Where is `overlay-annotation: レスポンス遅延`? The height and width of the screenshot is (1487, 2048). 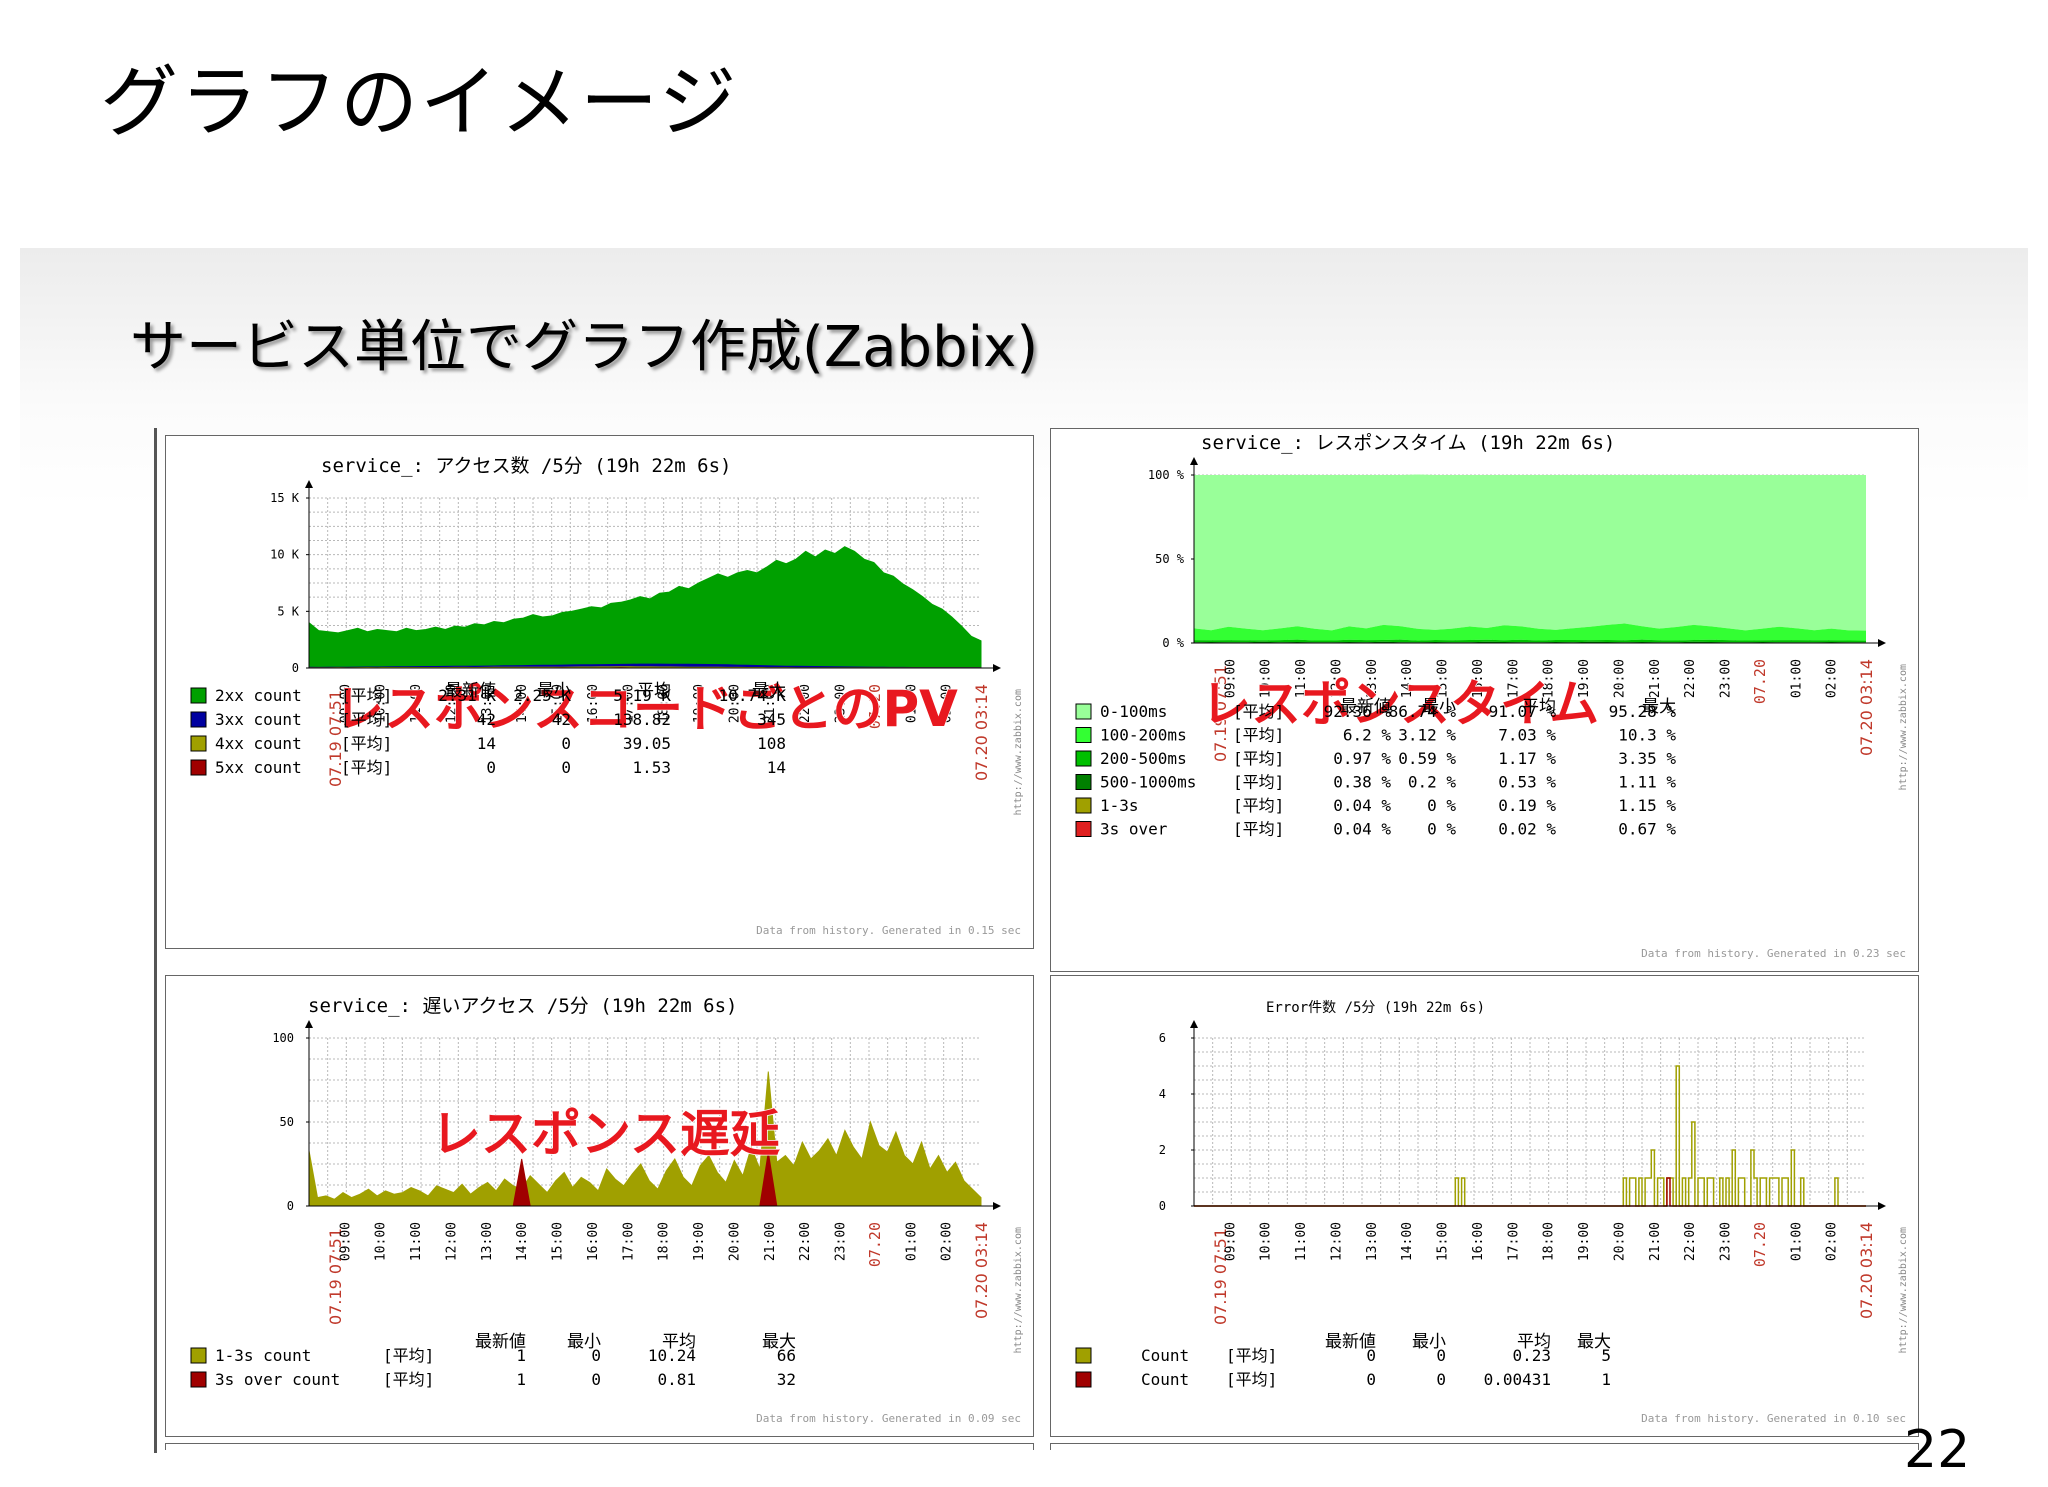 overlay-annotation: レスポンス遅延 is located at coordinates (605, 1134).